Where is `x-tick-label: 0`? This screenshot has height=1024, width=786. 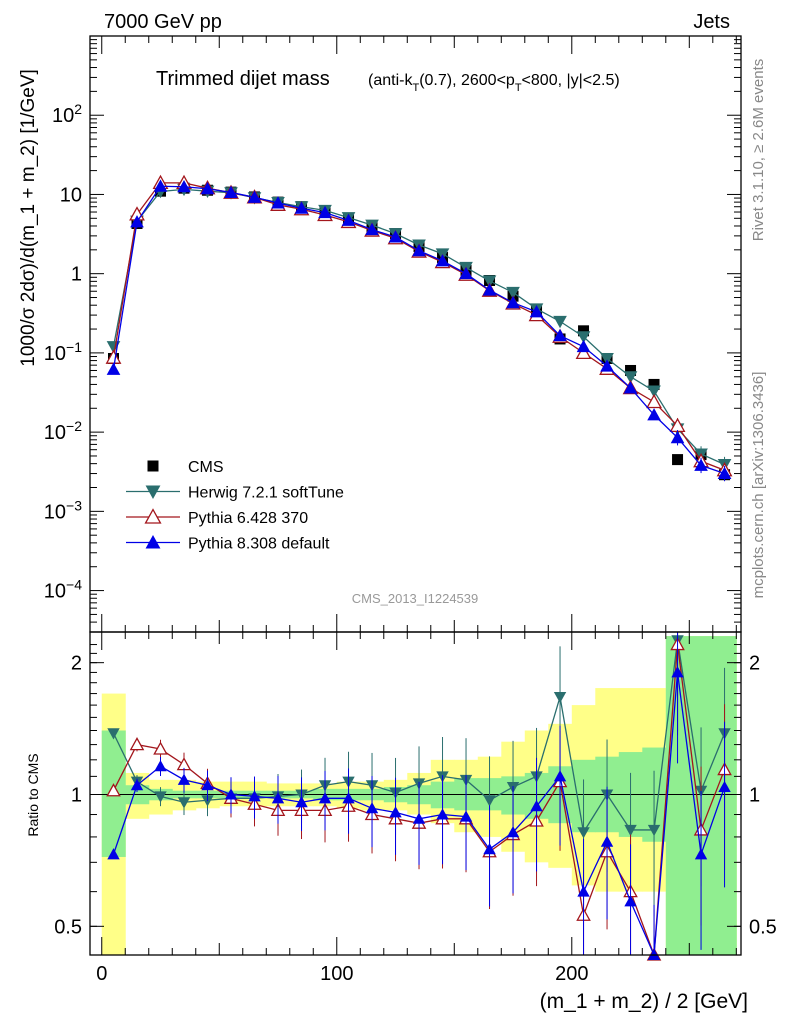 x-tick-label: 0 is located at coordinates (101, 974).